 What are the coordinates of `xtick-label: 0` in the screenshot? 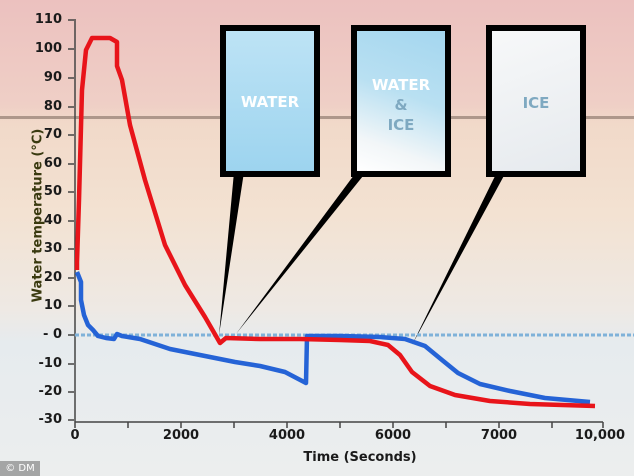 It's located at (75, 435).